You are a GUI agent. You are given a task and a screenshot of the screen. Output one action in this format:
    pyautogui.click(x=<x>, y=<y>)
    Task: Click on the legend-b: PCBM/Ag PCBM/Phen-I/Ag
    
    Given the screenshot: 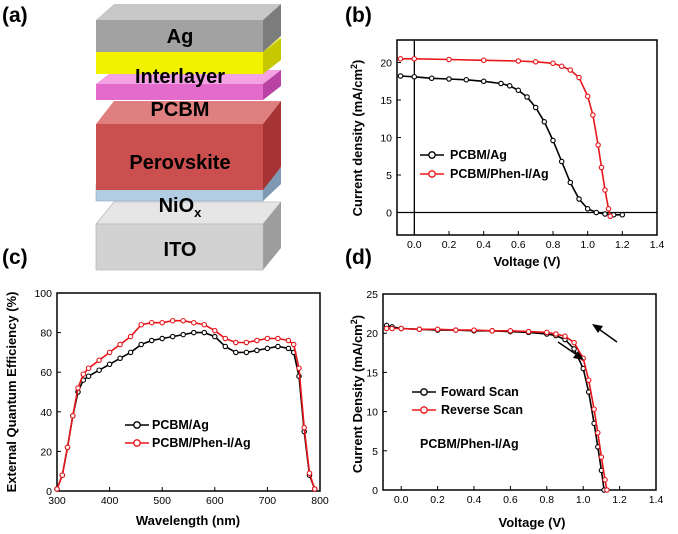 What is the action you would take?
    pyautogui.click(x=484, y=164)
    